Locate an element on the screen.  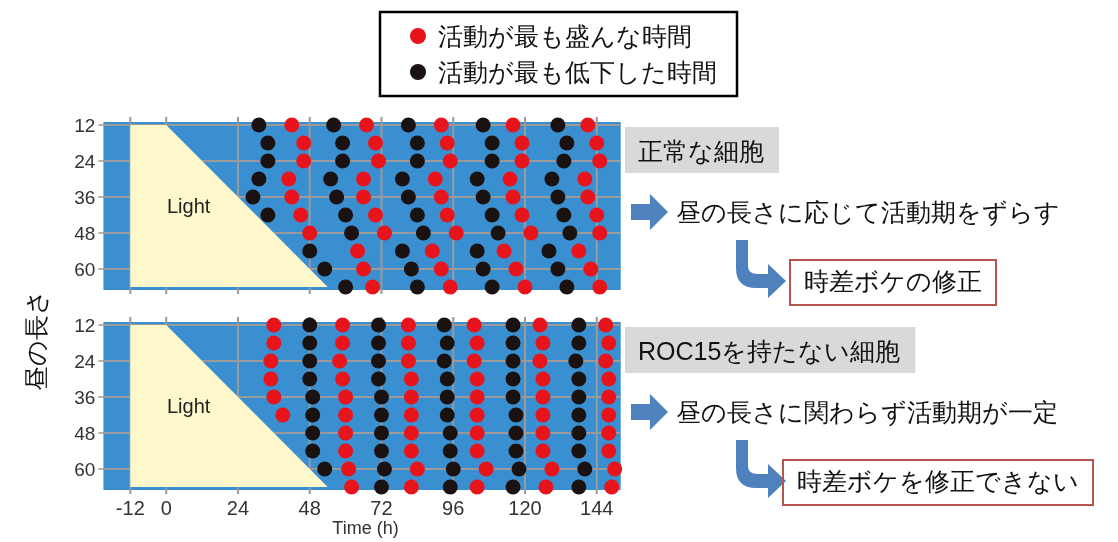
series-label: Light is located at coordinates (188, 406).